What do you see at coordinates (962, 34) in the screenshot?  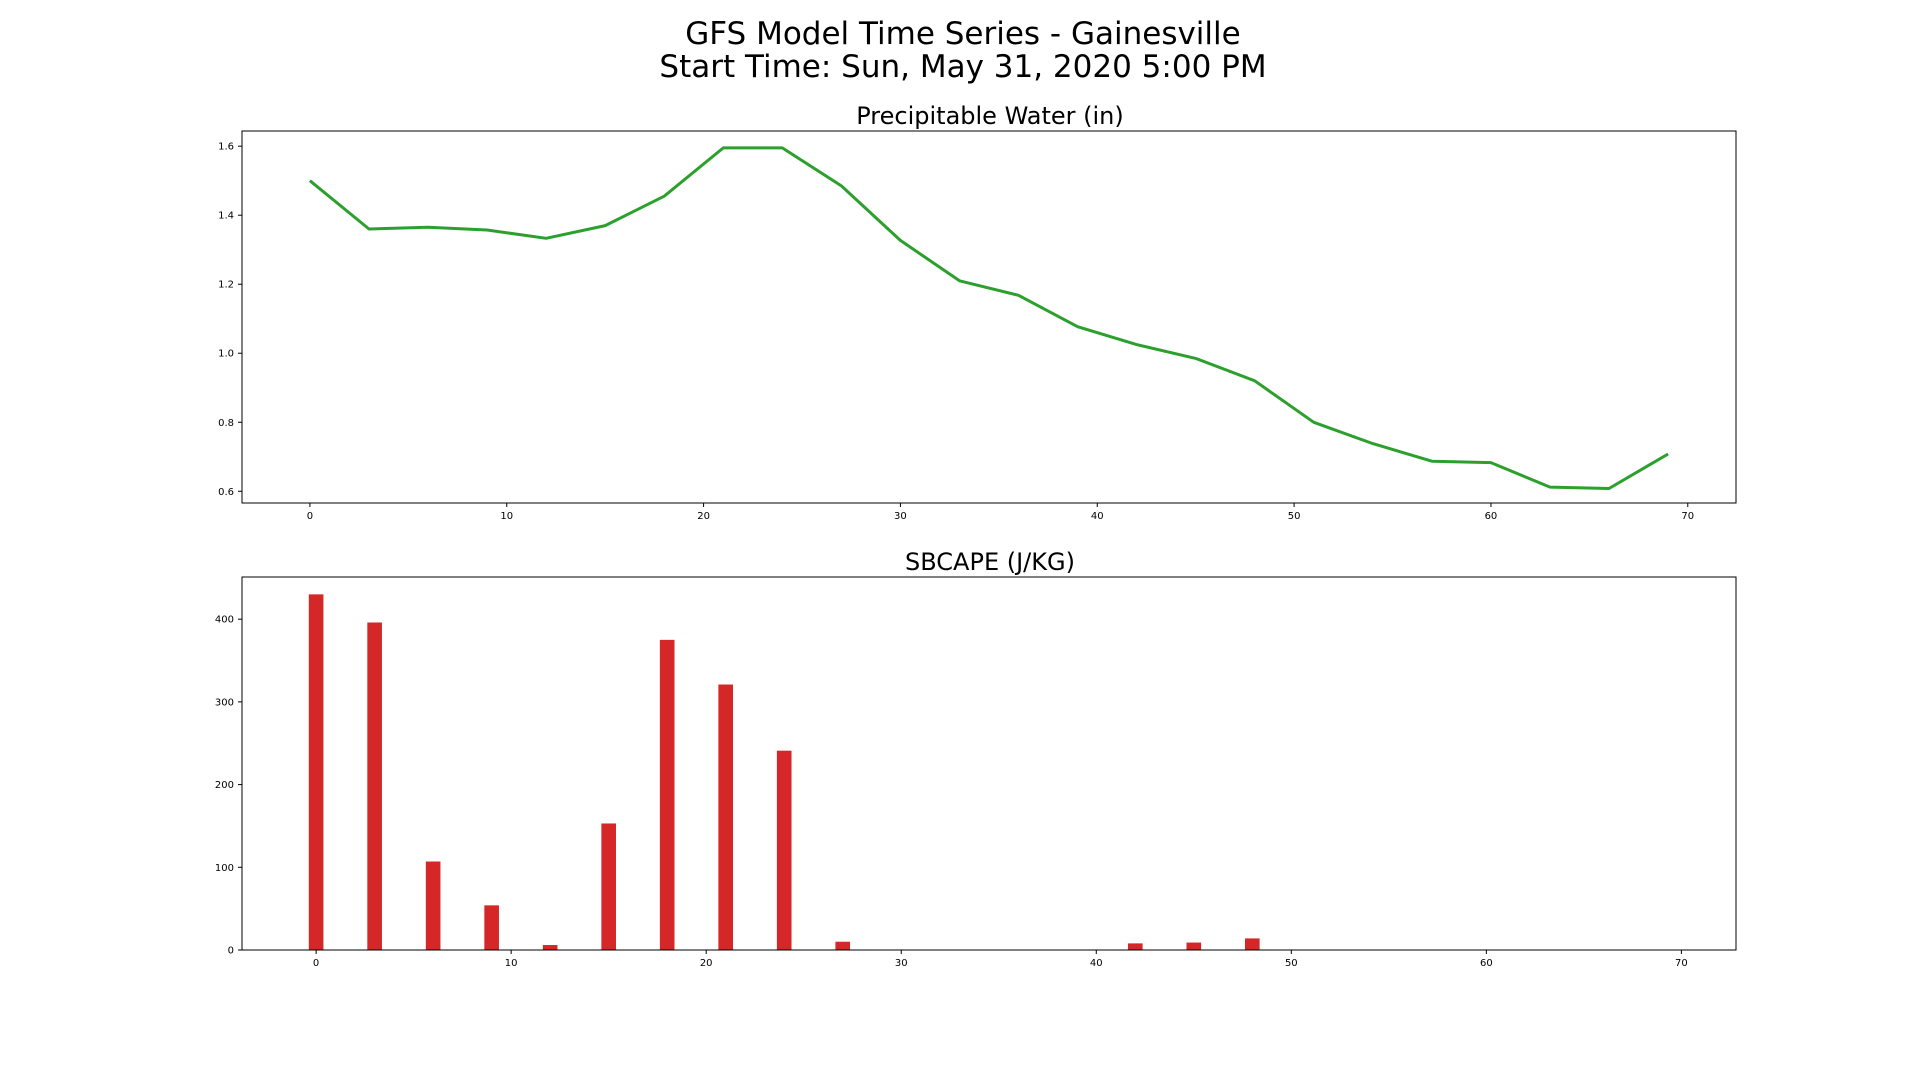 I see `figure-title-line1: GFS Model Time Series - Gainesville` at bounding box center [962, 34].